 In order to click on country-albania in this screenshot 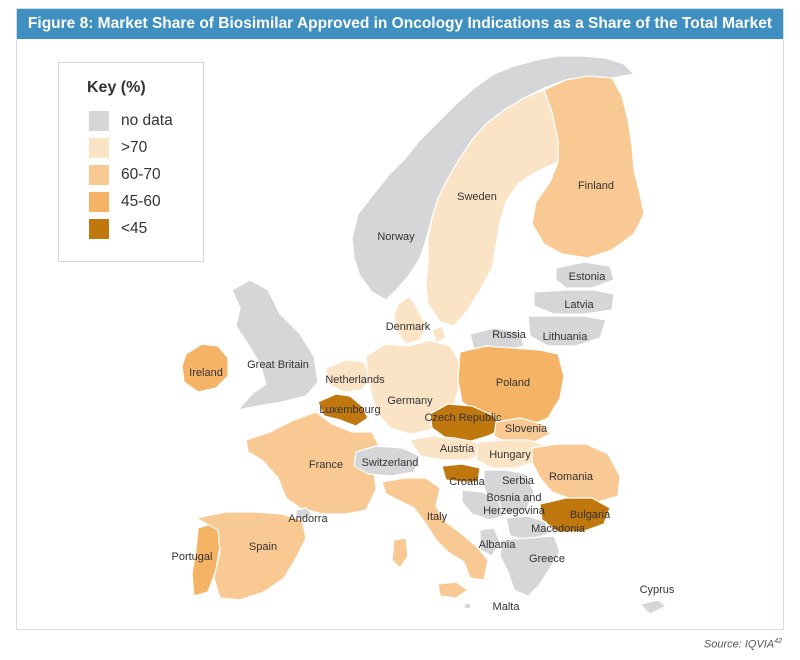, I will do `click(490, 542)`.